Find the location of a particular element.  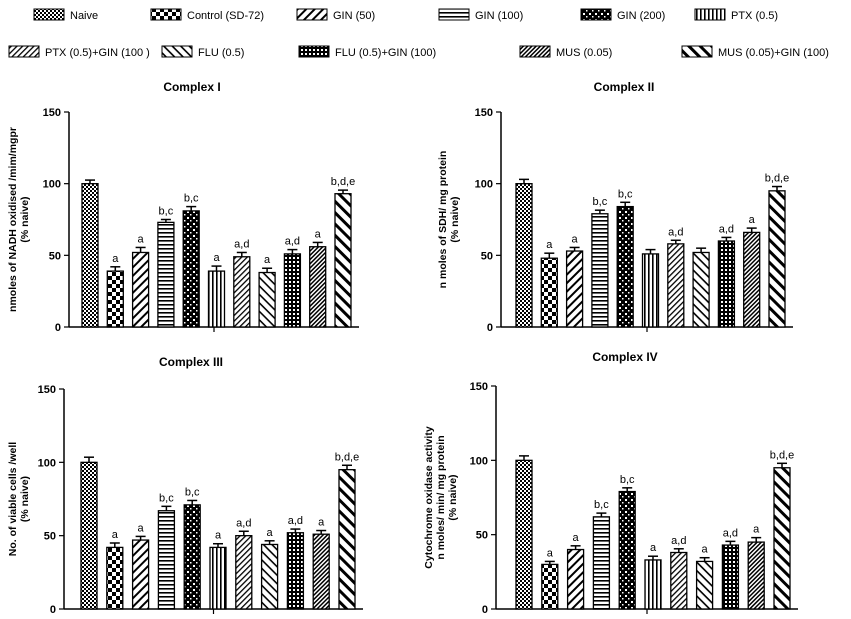

chart-title: Complex III is located at coordinates (191, 362).